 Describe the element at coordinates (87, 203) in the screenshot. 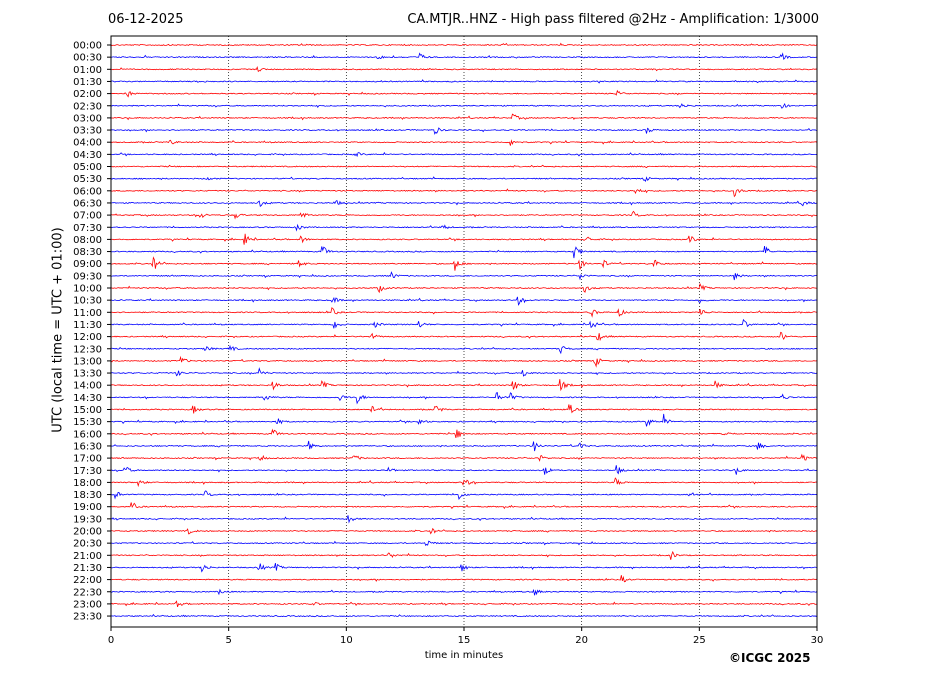

I see `y-tick-label: 06:30` at that location.